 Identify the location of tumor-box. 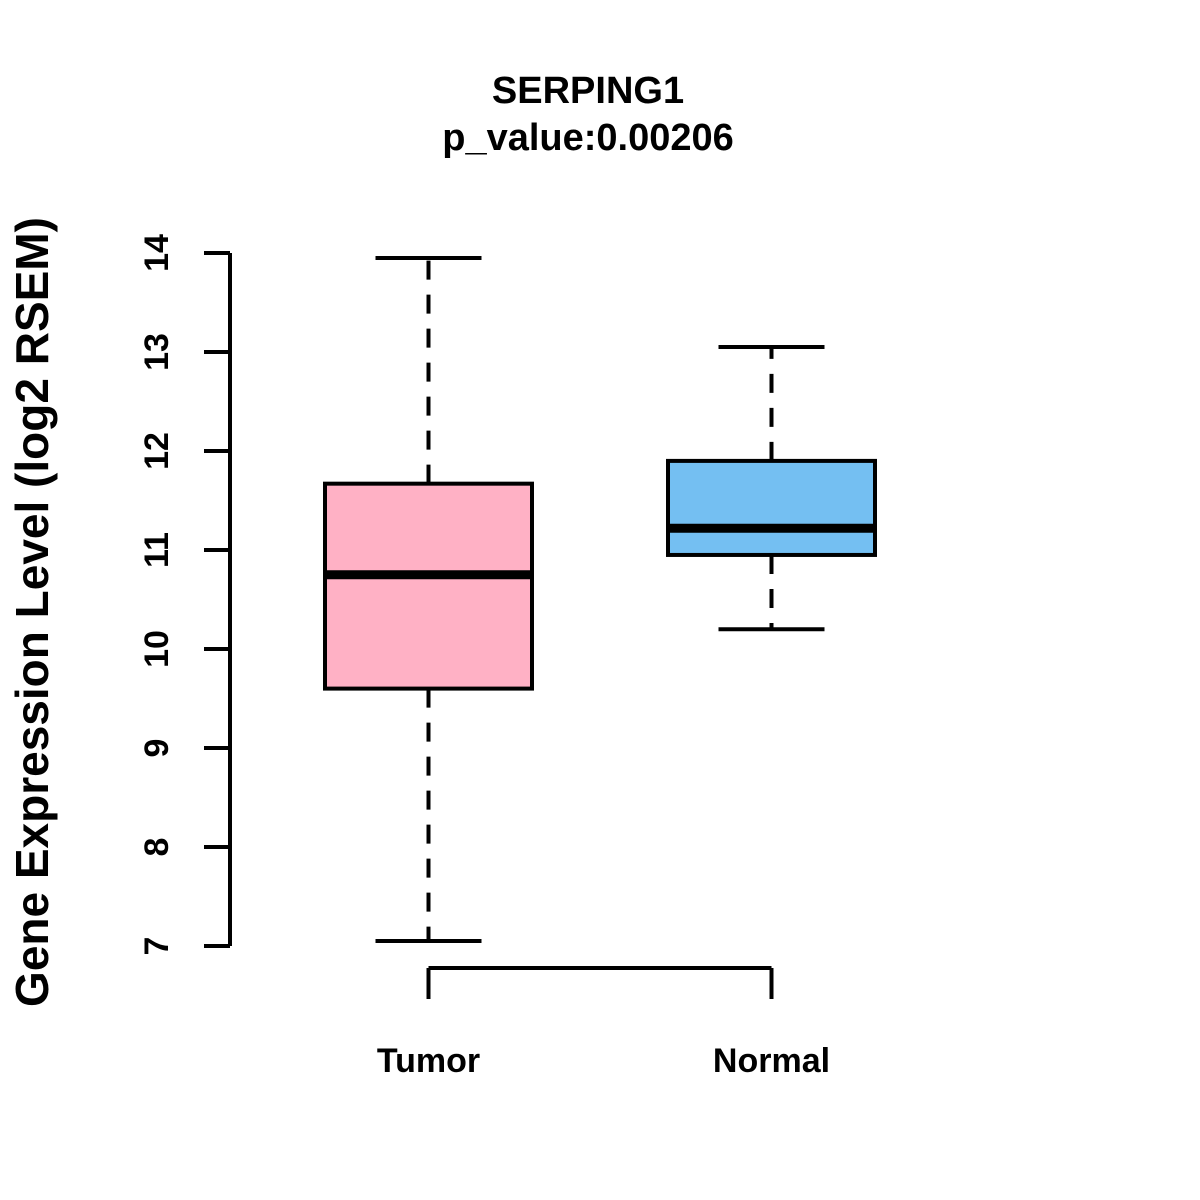
(428, 586).